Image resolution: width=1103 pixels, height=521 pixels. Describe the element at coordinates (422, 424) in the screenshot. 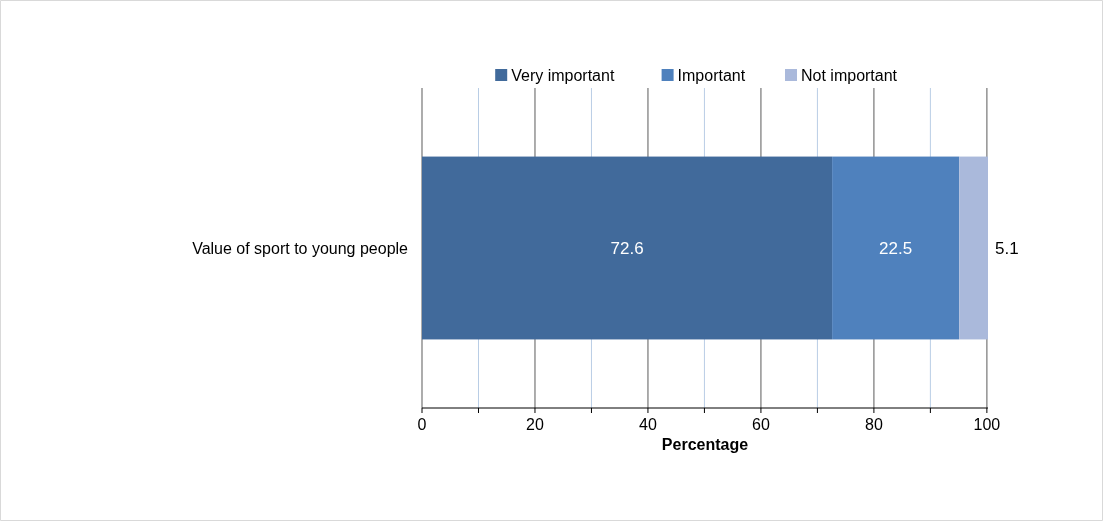

I see `x-tick-label: 0` at that location.